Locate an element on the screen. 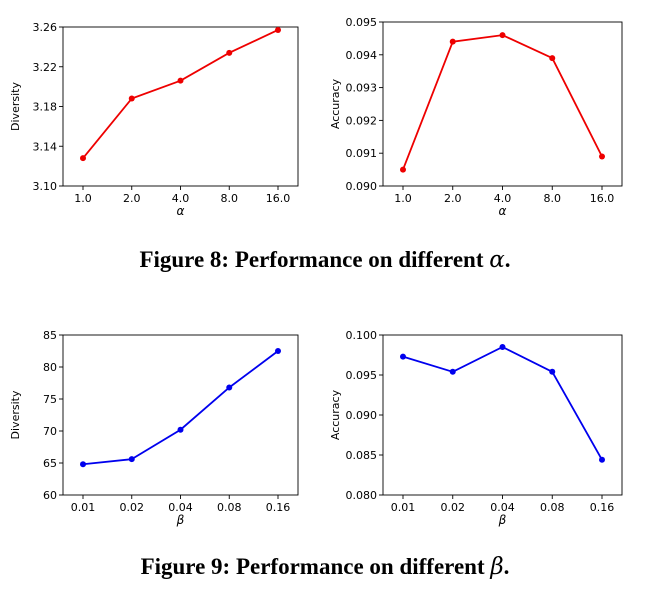  chart-2-ytick-label: 0.094 is located at coordinates (362, 55).